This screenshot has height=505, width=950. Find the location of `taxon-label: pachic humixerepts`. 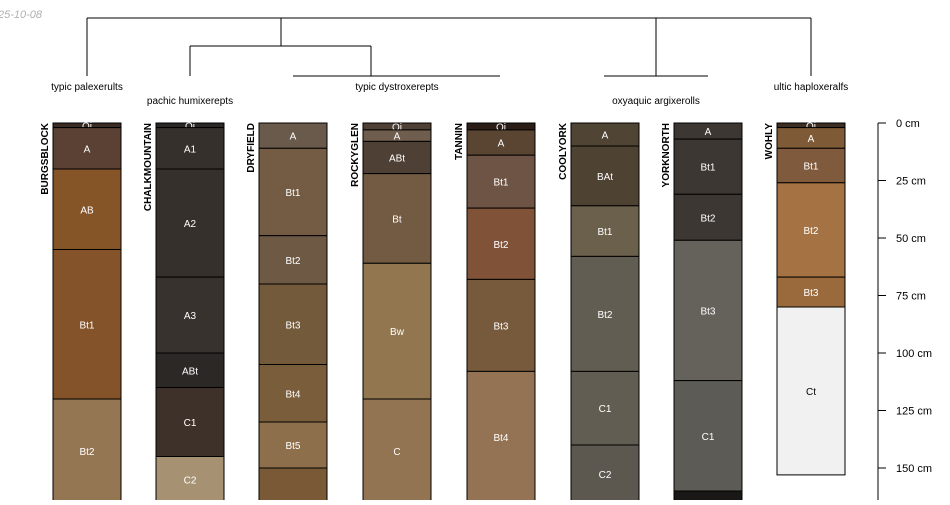

taxon-label: pachic humixerepts is located at coordinates (190, 101).